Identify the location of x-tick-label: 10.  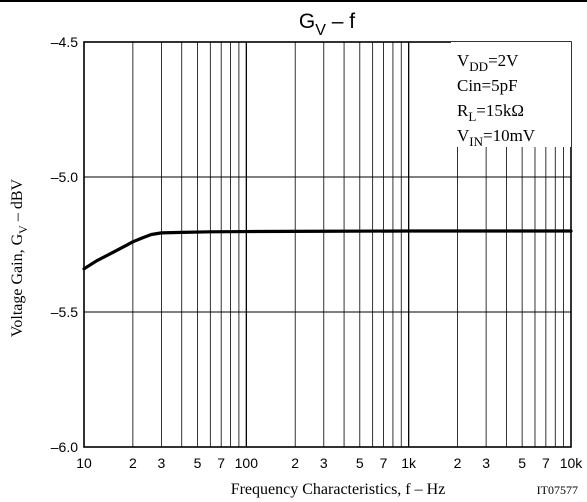
(84, 463).